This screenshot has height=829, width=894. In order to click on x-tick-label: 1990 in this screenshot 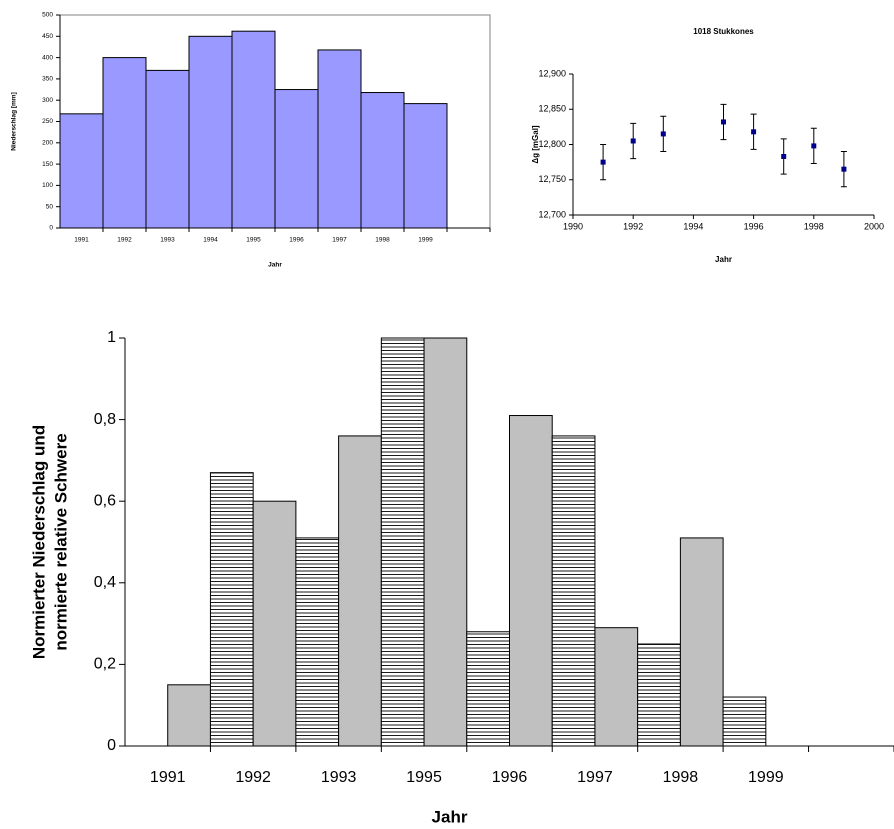, I will do `click(573, 226)`.